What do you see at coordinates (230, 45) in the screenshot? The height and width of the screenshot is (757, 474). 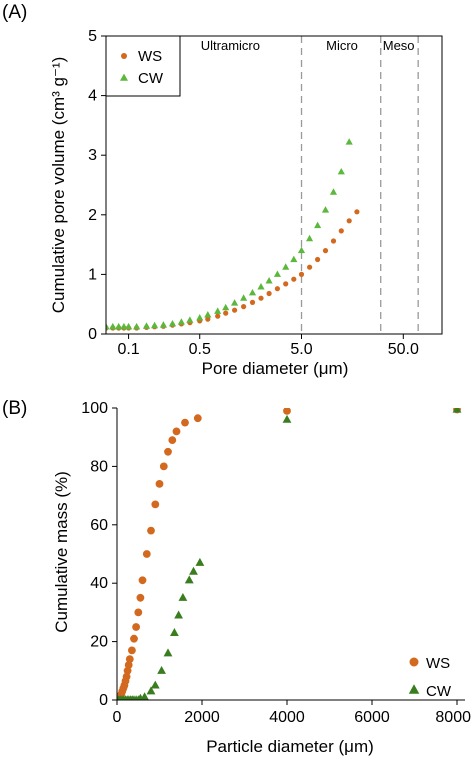 I see `region-label-ultramicro: Ultramicro` at bounding box center [230, 45].